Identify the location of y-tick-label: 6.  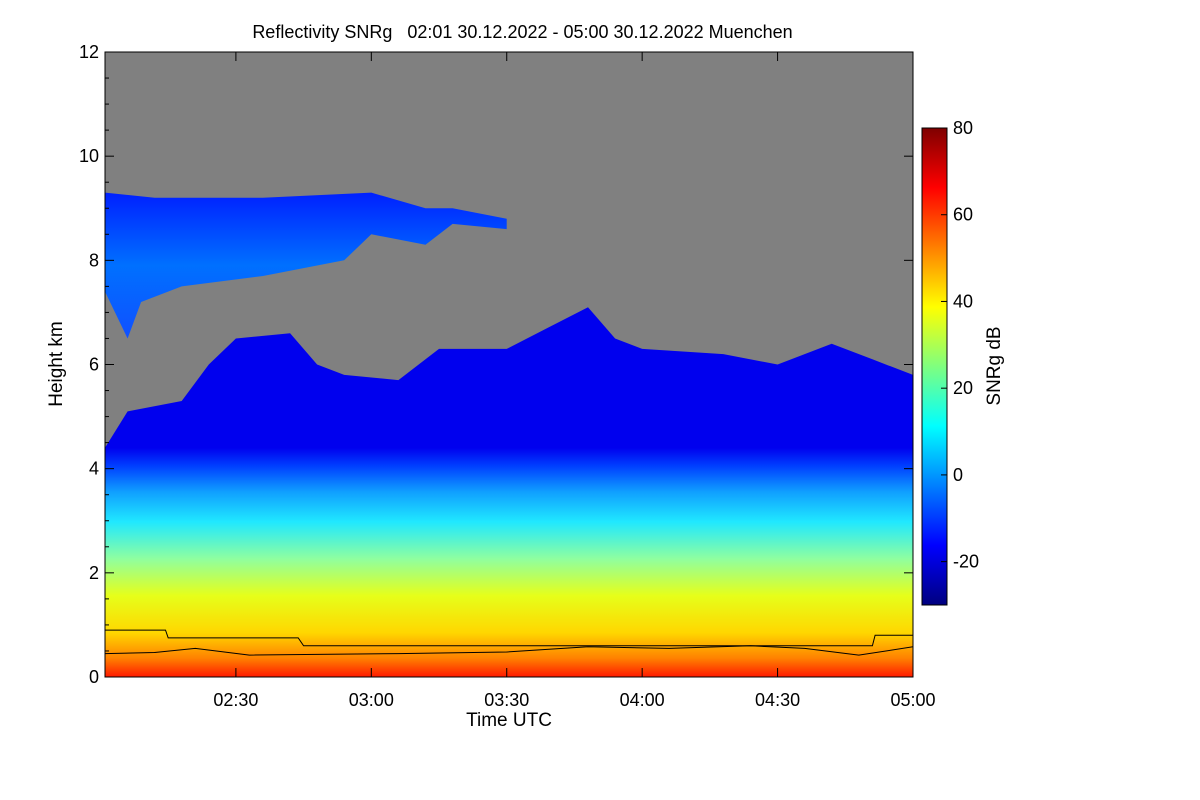
(94, 365).